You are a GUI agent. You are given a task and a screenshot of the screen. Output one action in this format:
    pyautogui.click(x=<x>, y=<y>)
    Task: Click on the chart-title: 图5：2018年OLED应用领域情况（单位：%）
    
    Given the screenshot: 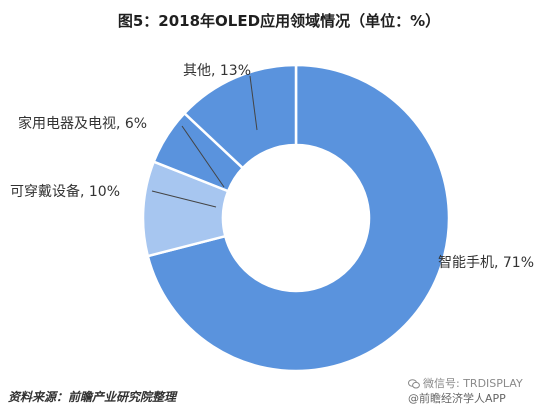 What is the action you would take?
    pyautogui.click(x=279, y=21)
    